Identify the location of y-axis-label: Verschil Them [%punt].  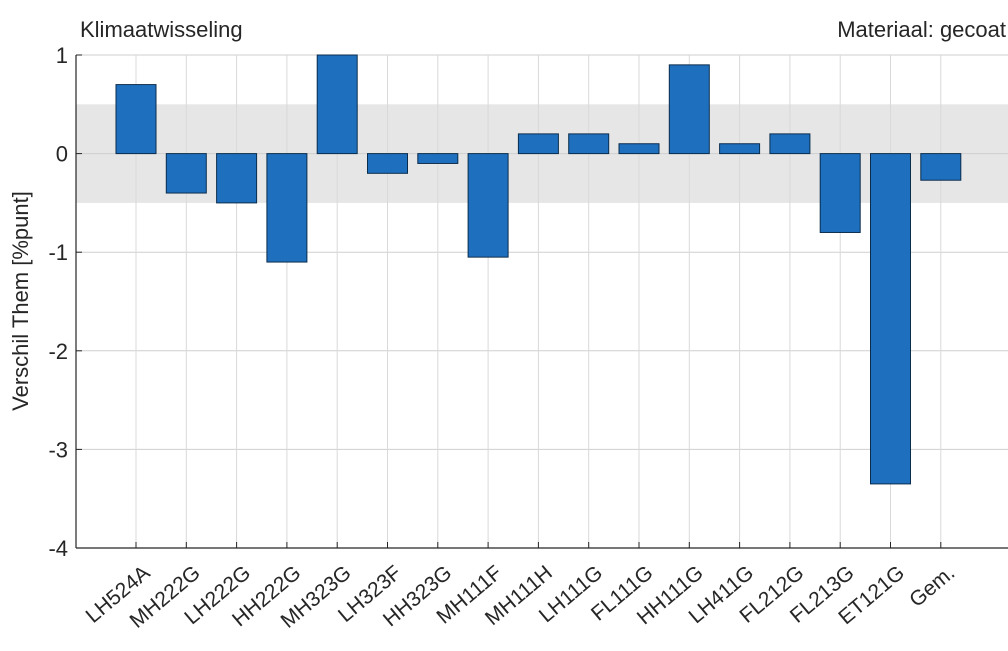
(20, 301).